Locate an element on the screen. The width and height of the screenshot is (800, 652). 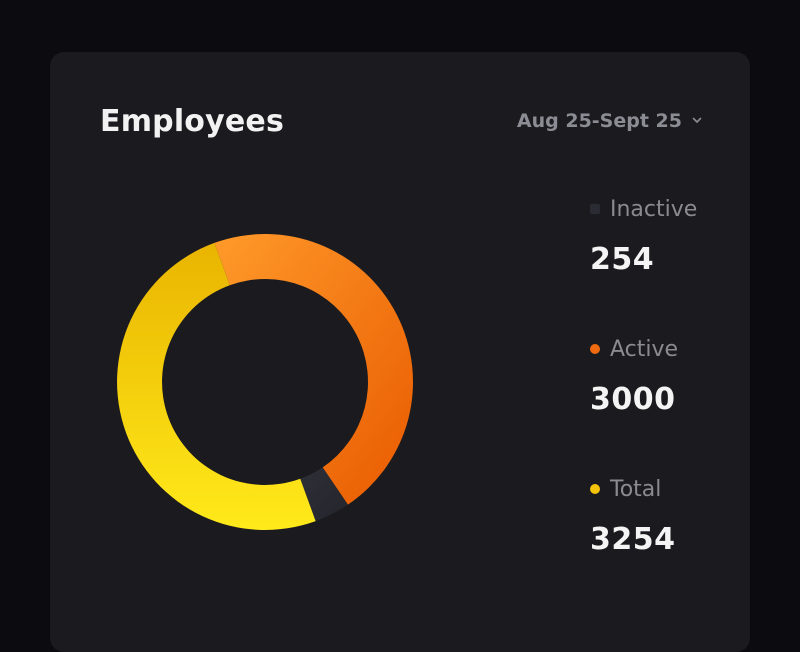
date-range-dropdown: Aug 25-Sept 25 is located at coordinates (609, 121).